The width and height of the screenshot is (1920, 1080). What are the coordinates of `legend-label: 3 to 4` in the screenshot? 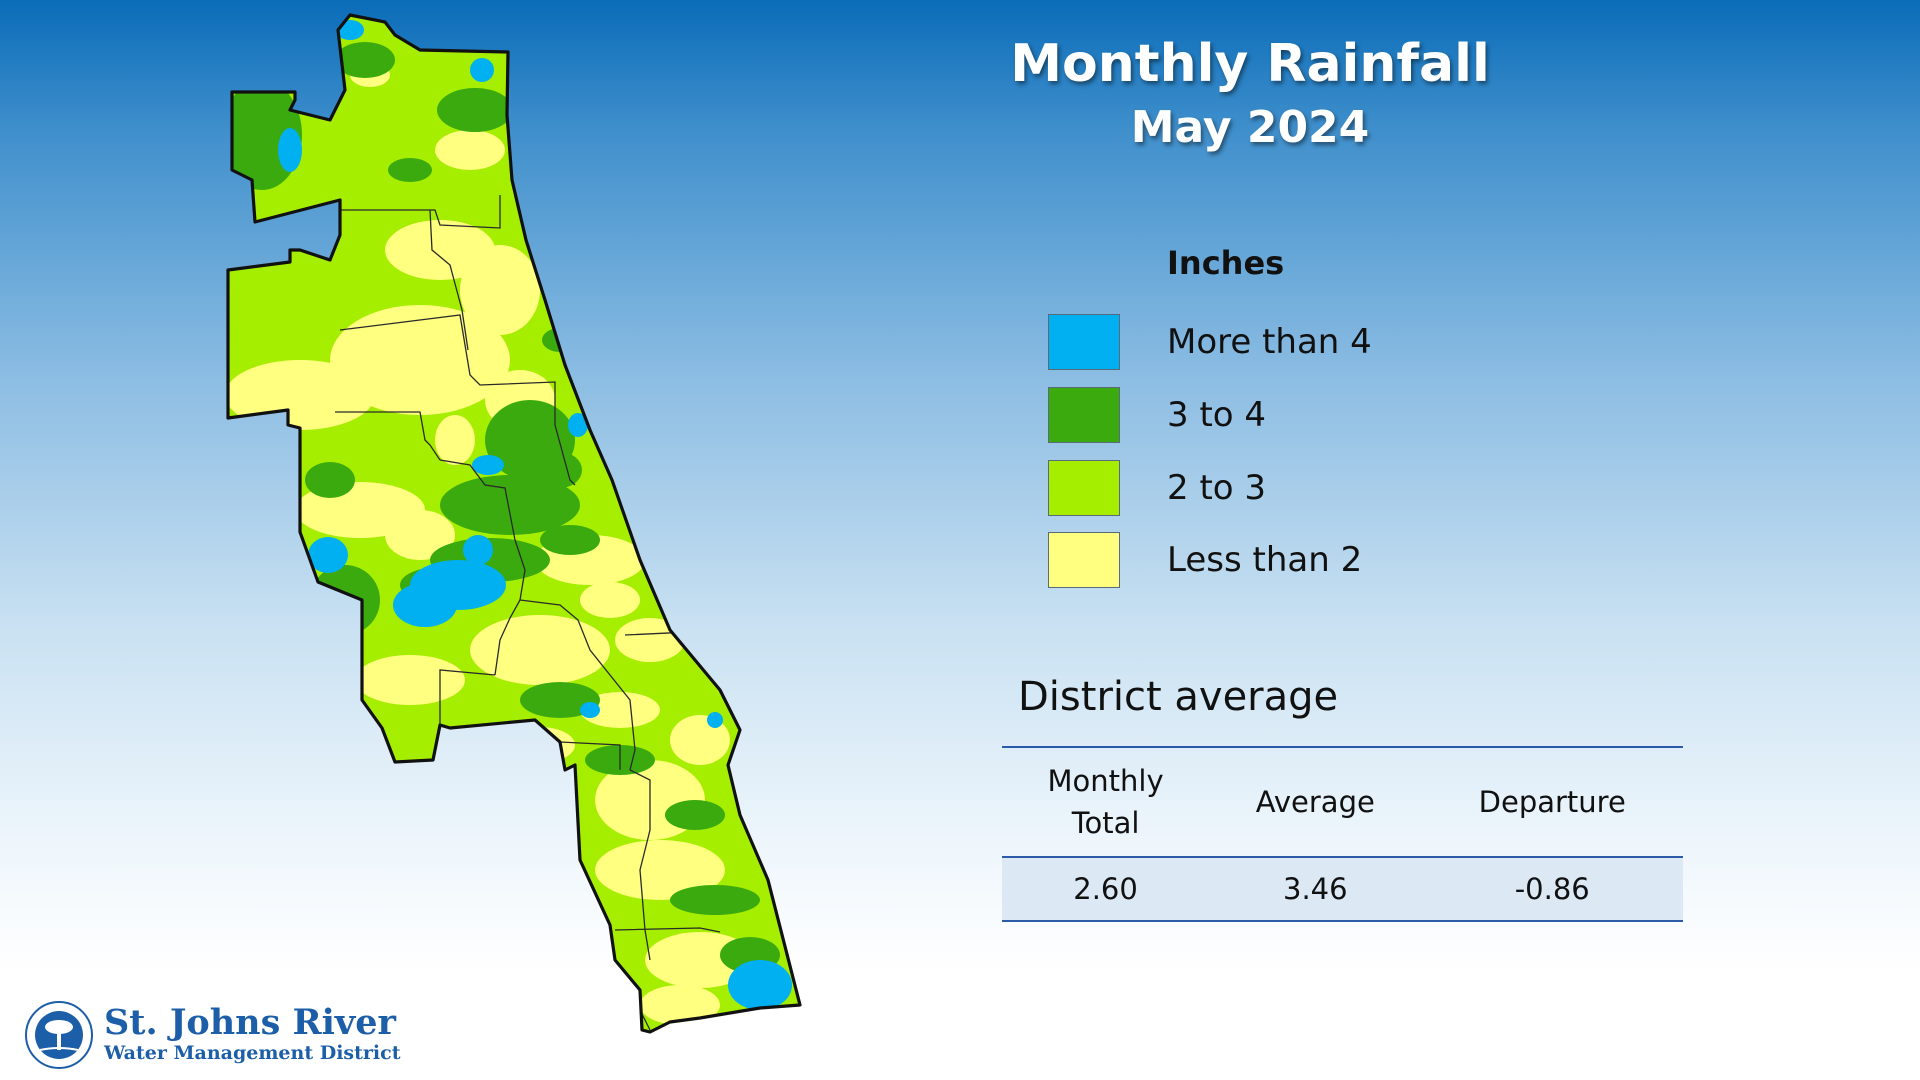 It's located at (1217, 415).